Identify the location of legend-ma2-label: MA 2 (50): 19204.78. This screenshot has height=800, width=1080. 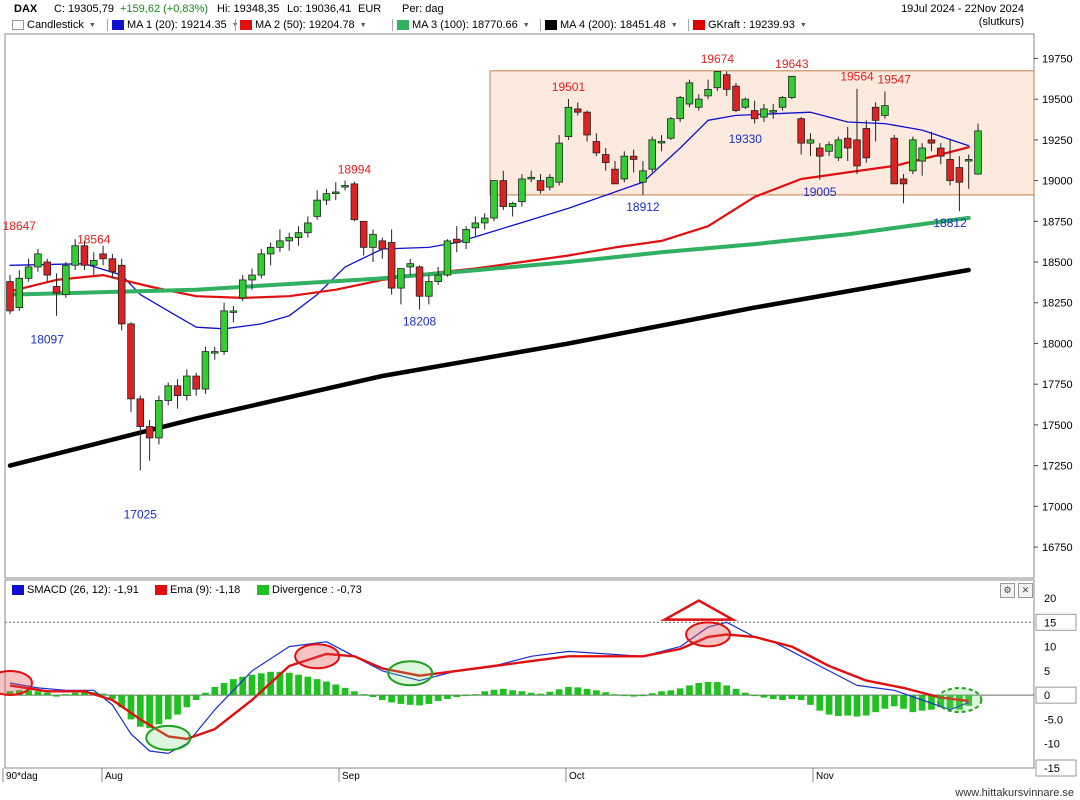
(305, 25).